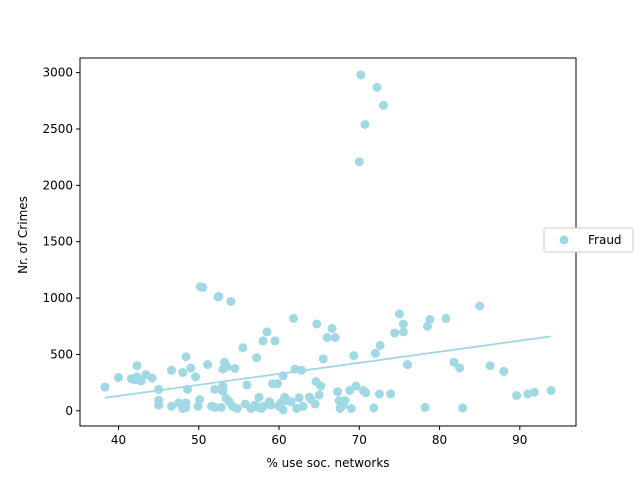 This screenshot has width=640, height=480. I want to click on legend-box, so click(588, 240).